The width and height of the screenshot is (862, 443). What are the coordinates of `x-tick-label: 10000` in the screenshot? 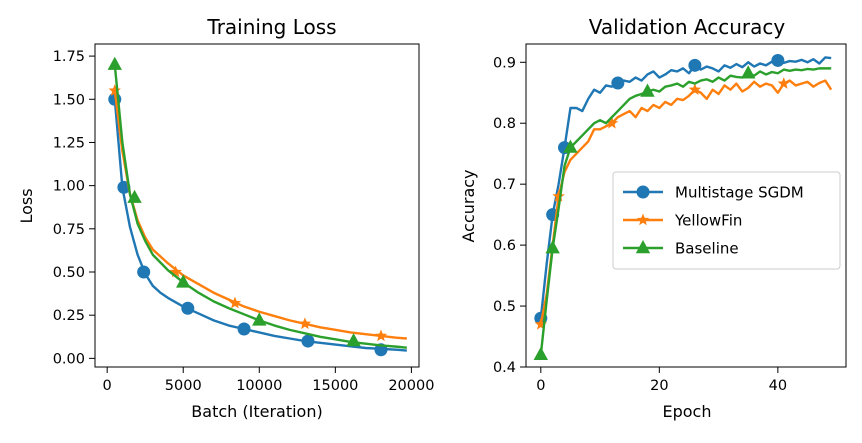 It's located at (259, 386).